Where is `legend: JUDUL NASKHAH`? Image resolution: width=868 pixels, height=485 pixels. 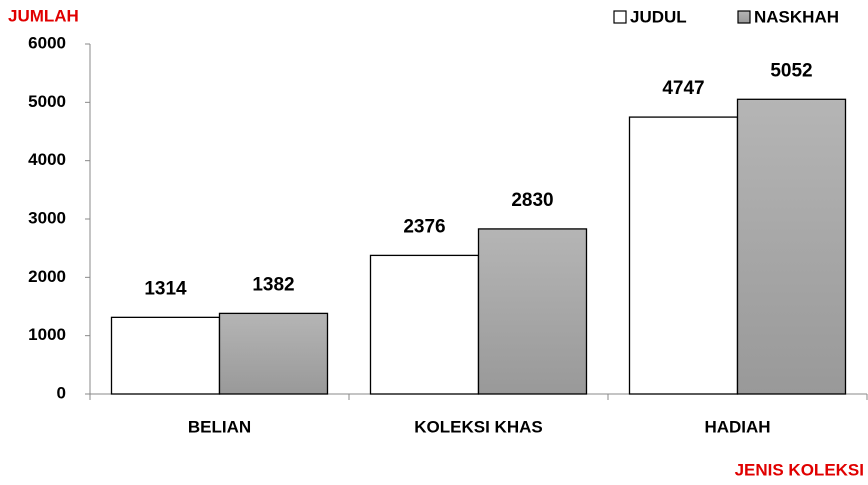 legend: JUDUL NASKHAH is located at coordinates (726, 16).